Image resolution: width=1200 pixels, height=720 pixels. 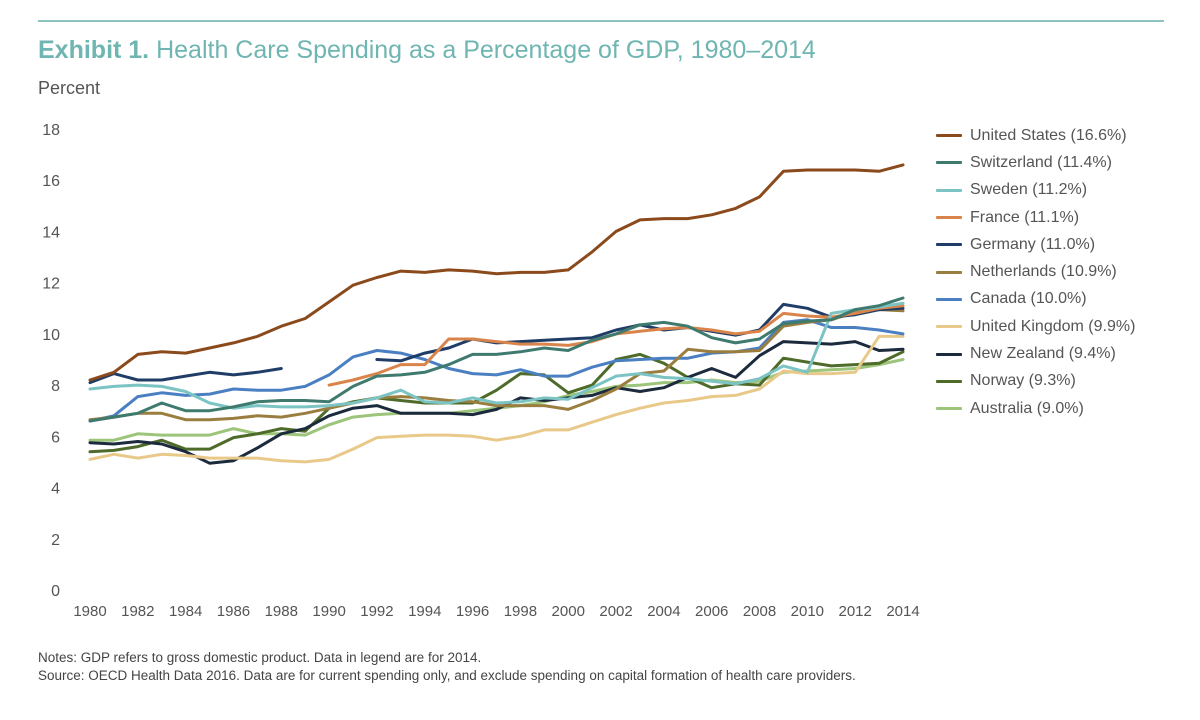 What do you see at coordinates (55, 437) in the screenshot?
I see `y-tick-label: 6` at bounding box center [55, 437].